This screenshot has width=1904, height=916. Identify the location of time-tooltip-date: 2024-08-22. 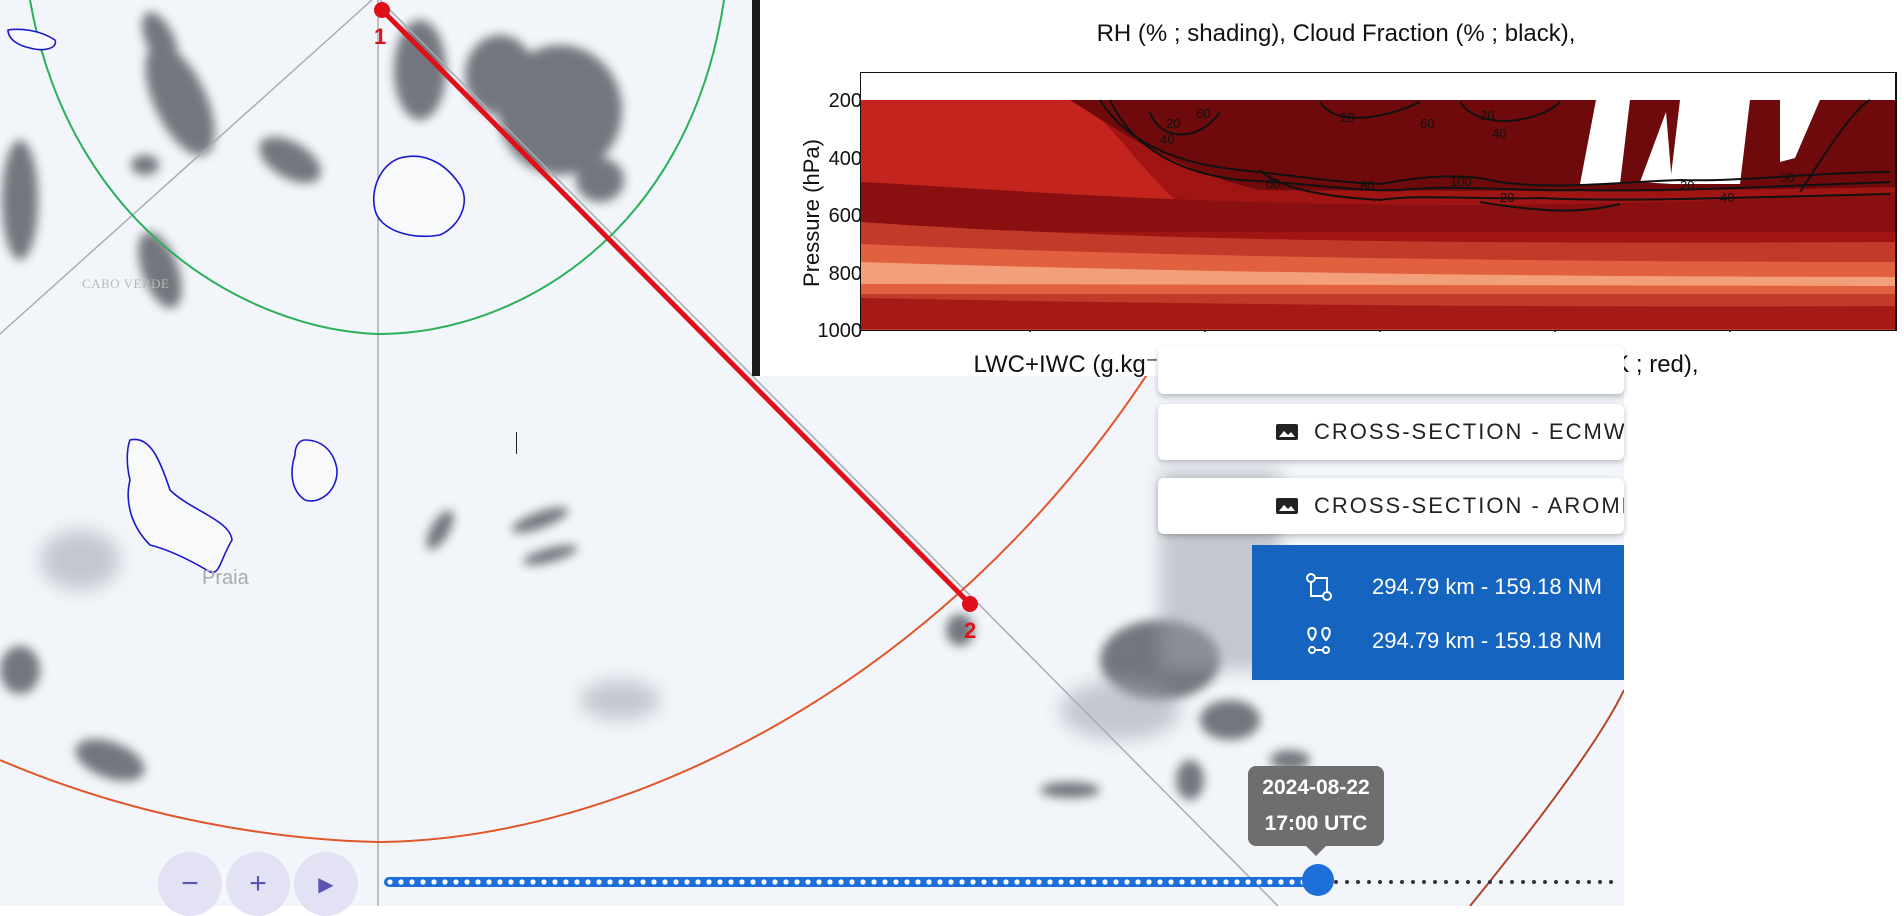
(1316, 787).